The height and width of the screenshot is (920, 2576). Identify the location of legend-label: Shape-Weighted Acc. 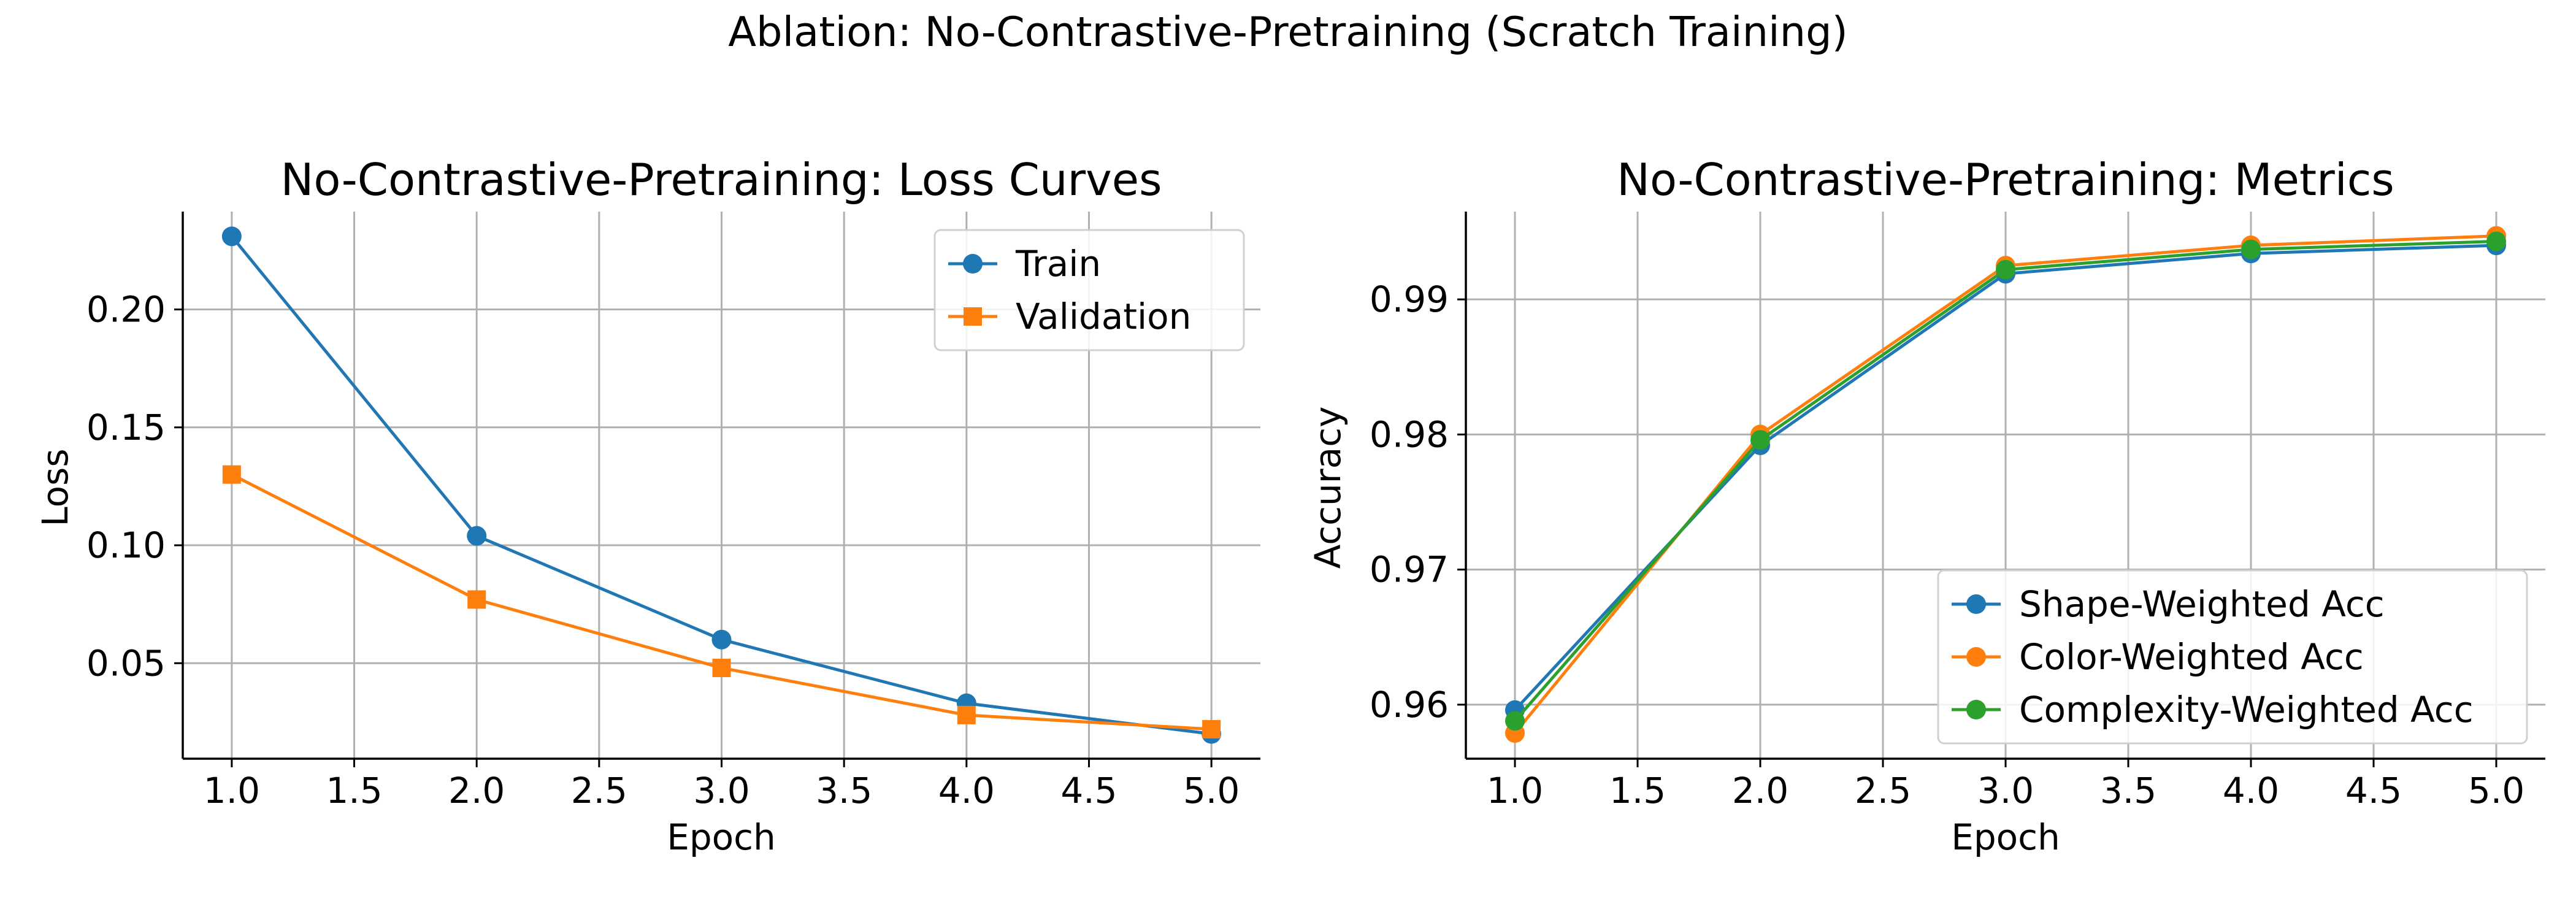
(2202, 604).